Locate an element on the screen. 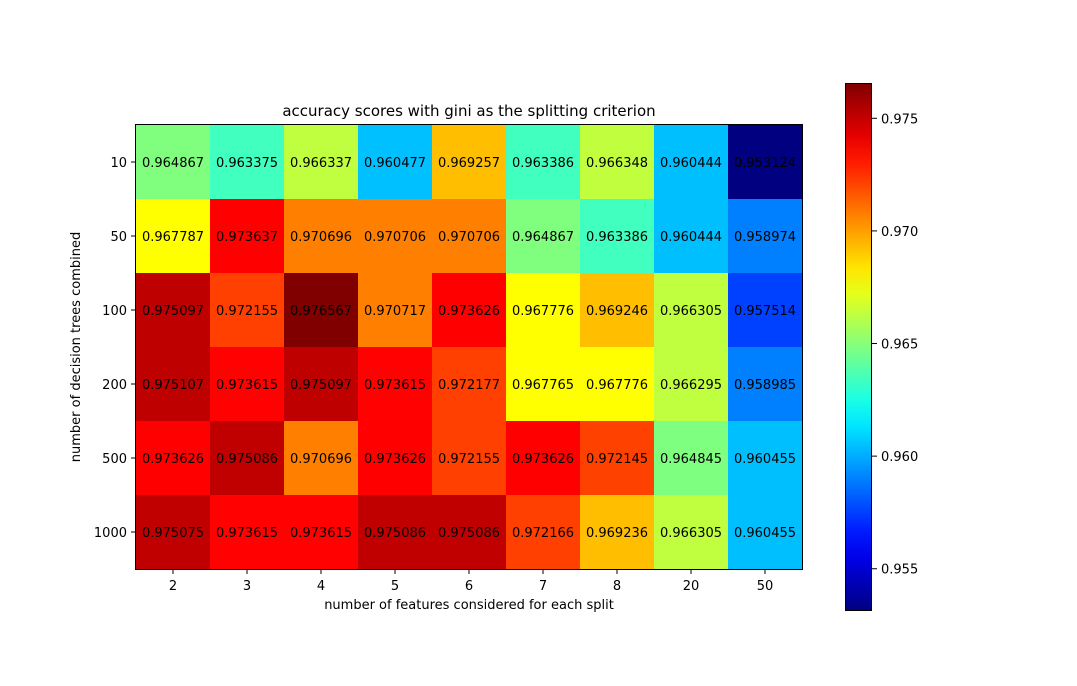 This screenshot has width=1077, height=686. colorbar-tick-label: 0.960 is located at coordinates (899, 457).